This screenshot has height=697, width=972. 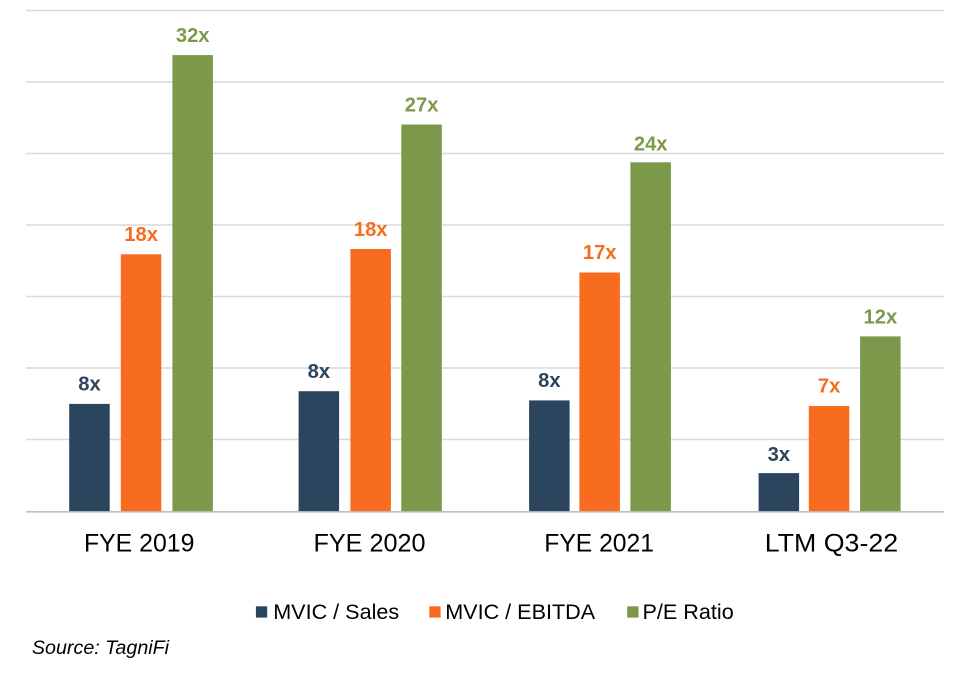 What do you see at coordinates (520, 611) in the screenshot?
I see `svg-text: MVIC / EBITDA` at bounding box center [520, 611].